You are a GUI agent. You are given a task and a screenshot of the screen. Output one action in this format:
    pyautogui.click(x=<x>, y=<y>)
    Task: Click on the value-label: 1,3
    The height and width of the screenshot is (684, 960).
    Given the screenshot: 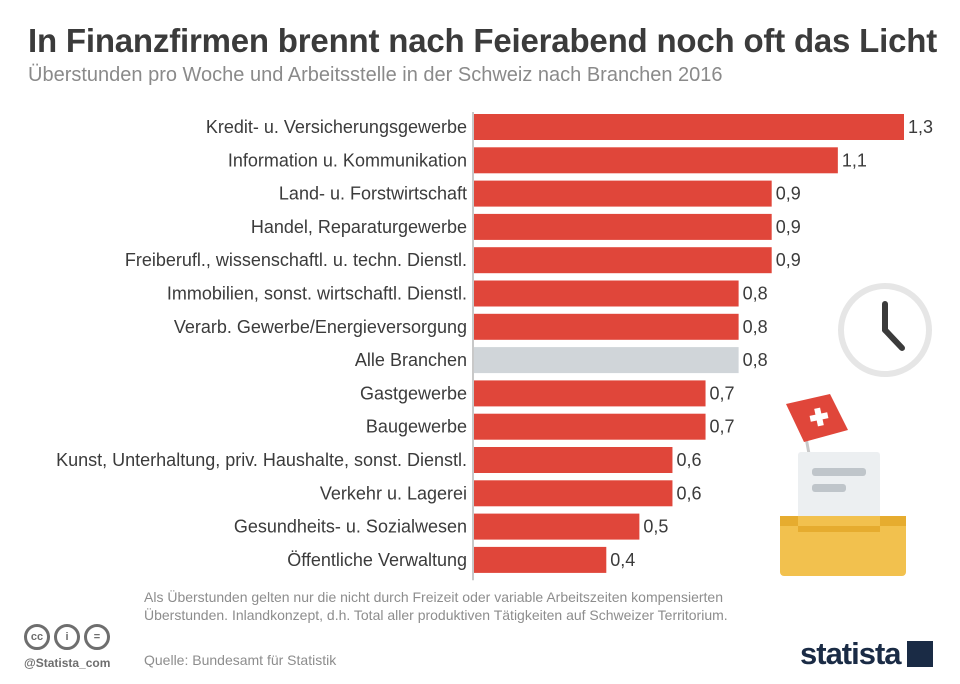 What is the action you would take?
    pyautogui.click(x=920, y=127)
    